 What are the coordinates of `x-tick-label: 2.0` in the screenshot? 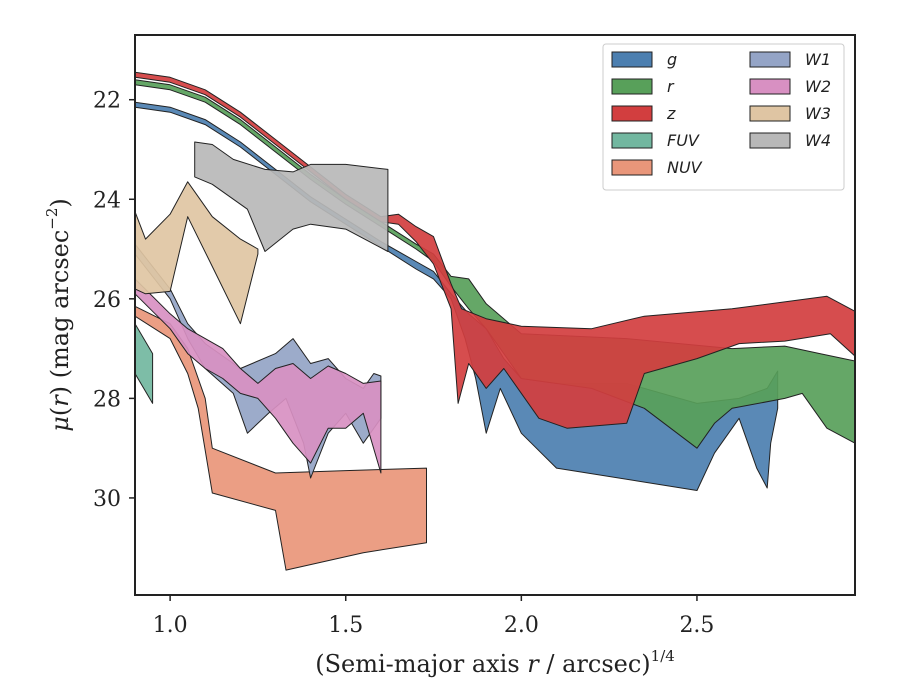 It's located at (521, 625).